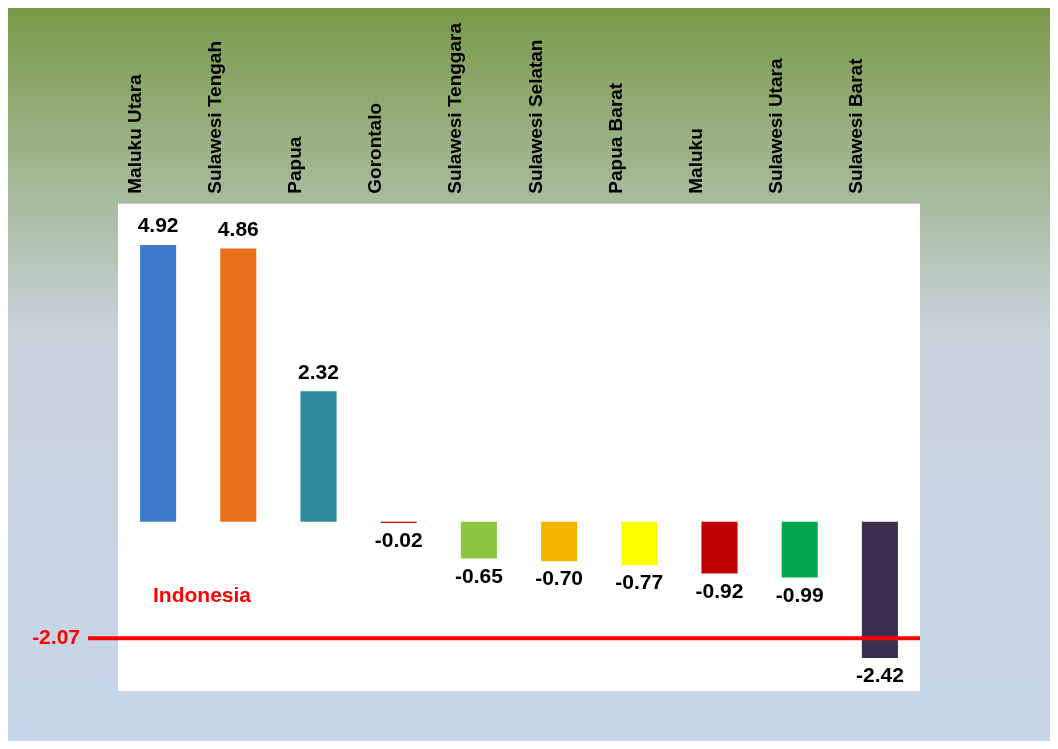  I want to click on ref-line-label: Indonesia, so click(202, 594).